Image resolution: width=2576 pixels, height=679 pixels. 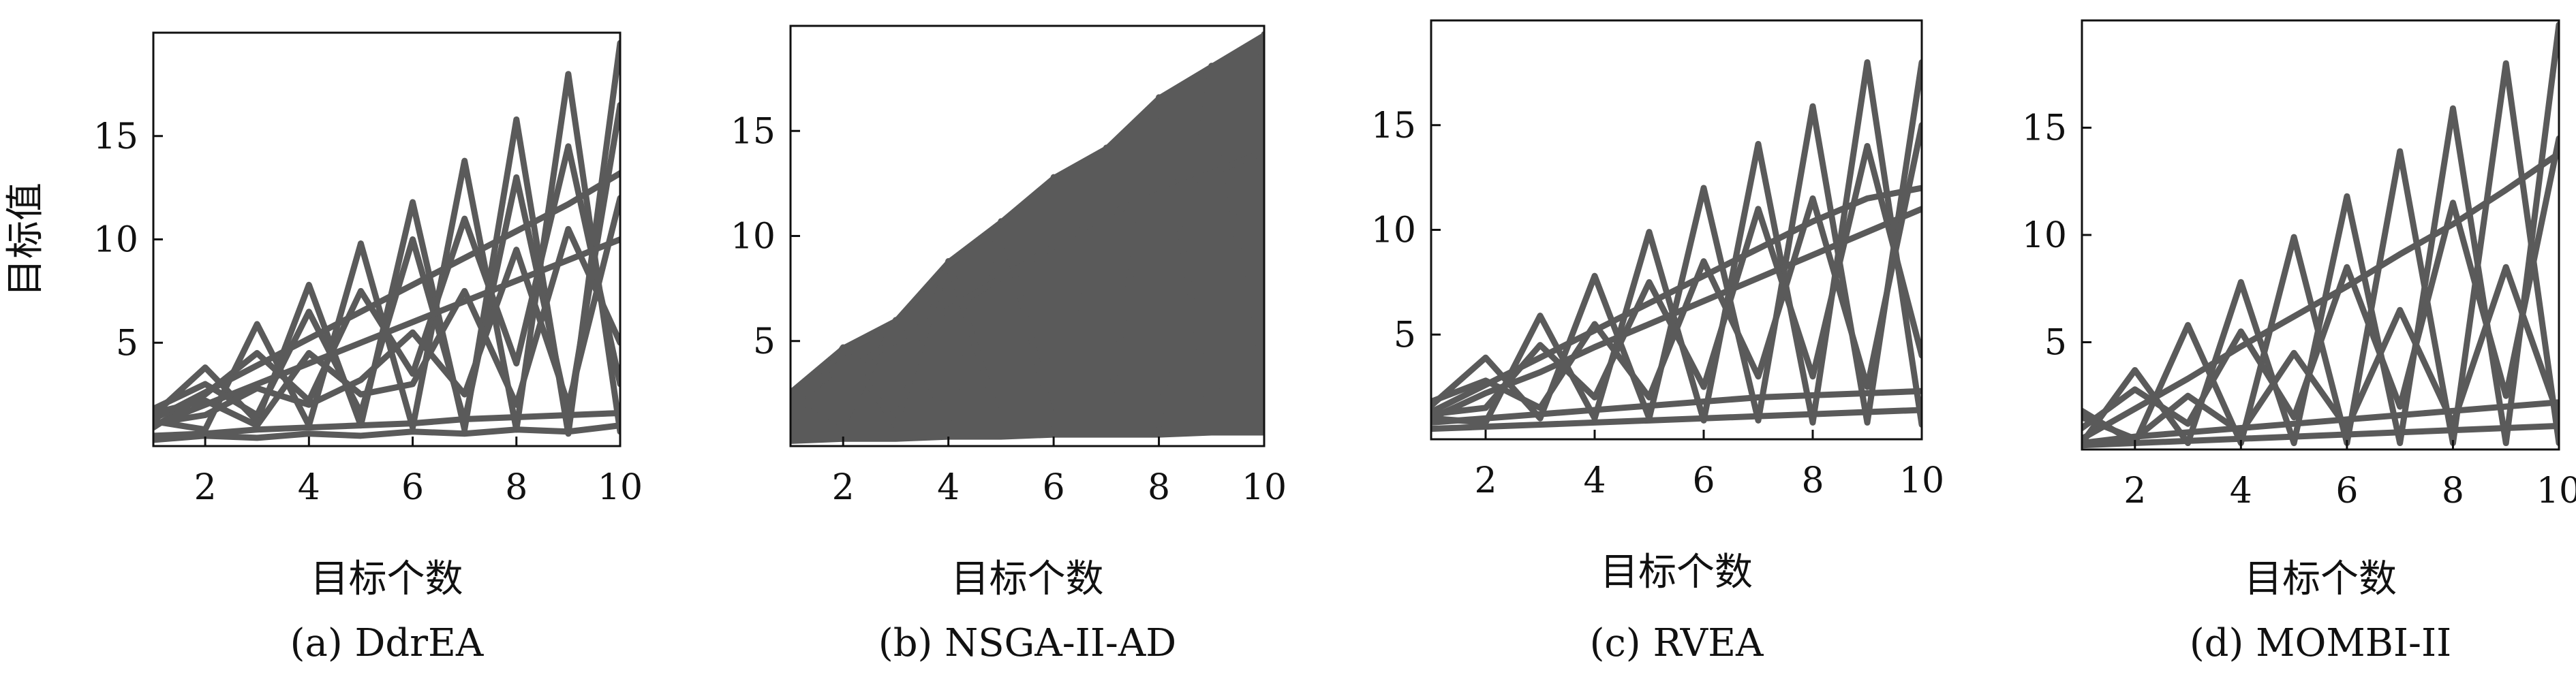 I want to click on x-axis-label-b: 目标个数, so click(x=1027, y=579).